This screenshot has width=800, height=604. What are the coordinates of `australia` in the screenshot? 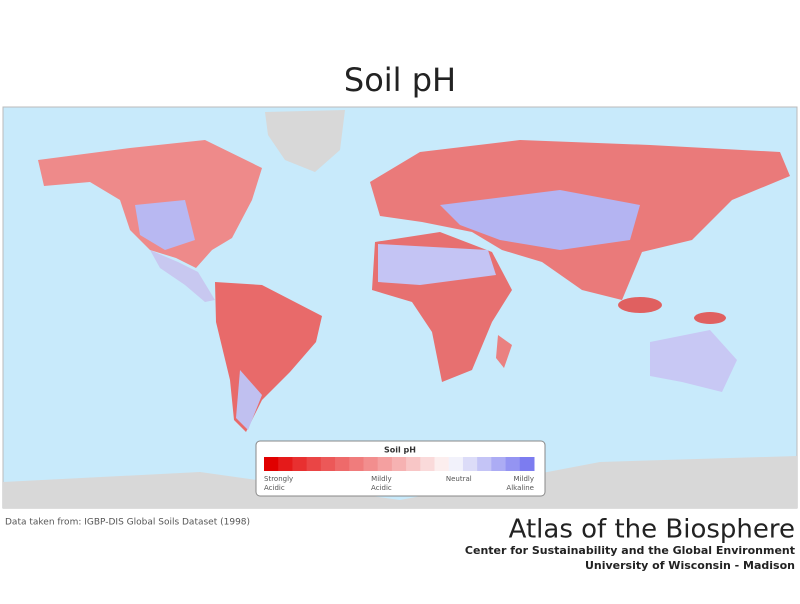 It's located at (693, 361).